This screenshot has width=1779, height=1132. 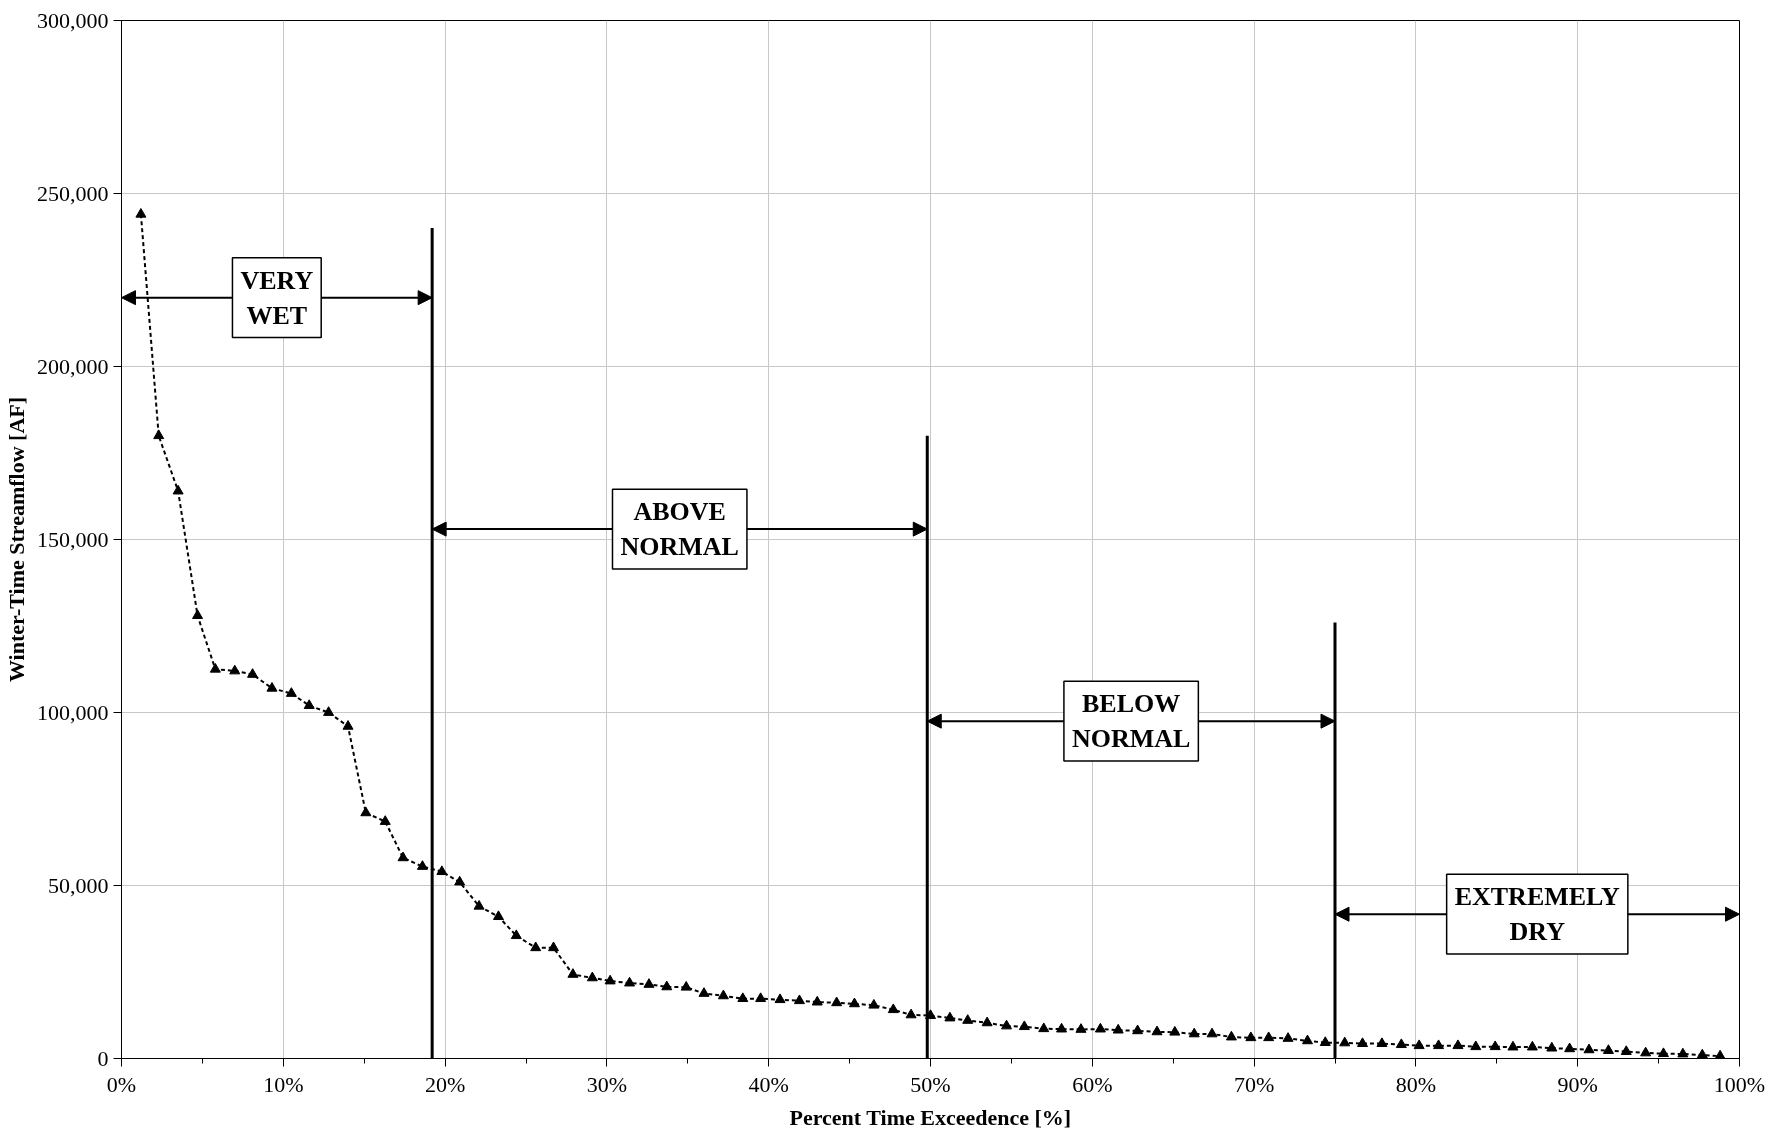 I want to click on x-axis-title: Percent Time Exceedence [%], so click(x=930, y=1117).